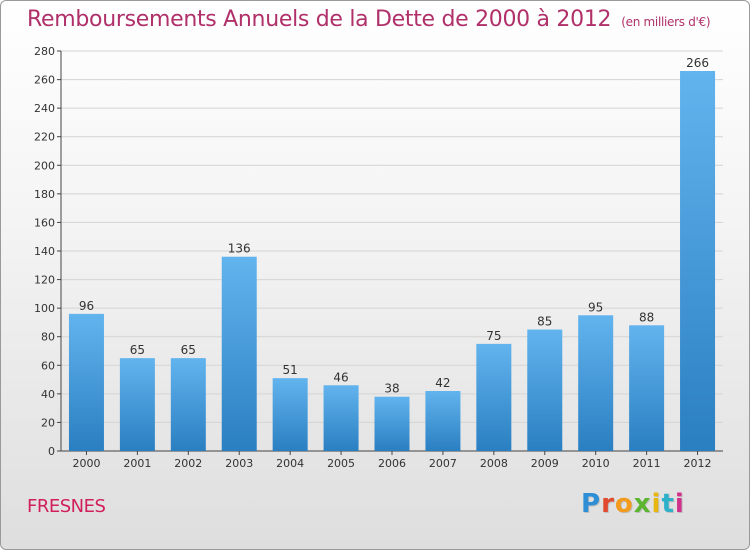 This screenshot has height=550, width=750. I want to click on data-label-2000: 96, so click(86, 306).